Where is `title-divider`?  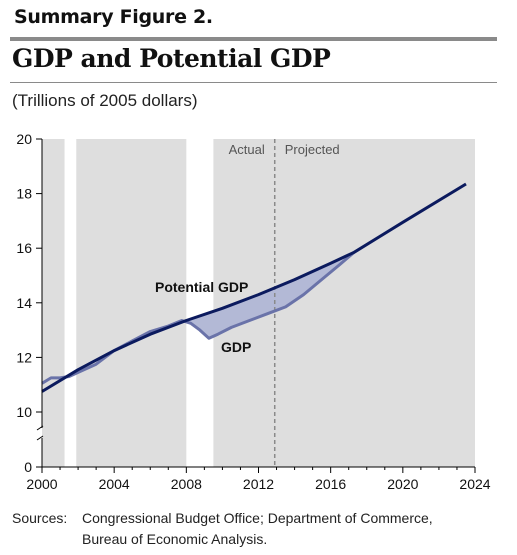
title-divider is located at coordinates (253, 82).